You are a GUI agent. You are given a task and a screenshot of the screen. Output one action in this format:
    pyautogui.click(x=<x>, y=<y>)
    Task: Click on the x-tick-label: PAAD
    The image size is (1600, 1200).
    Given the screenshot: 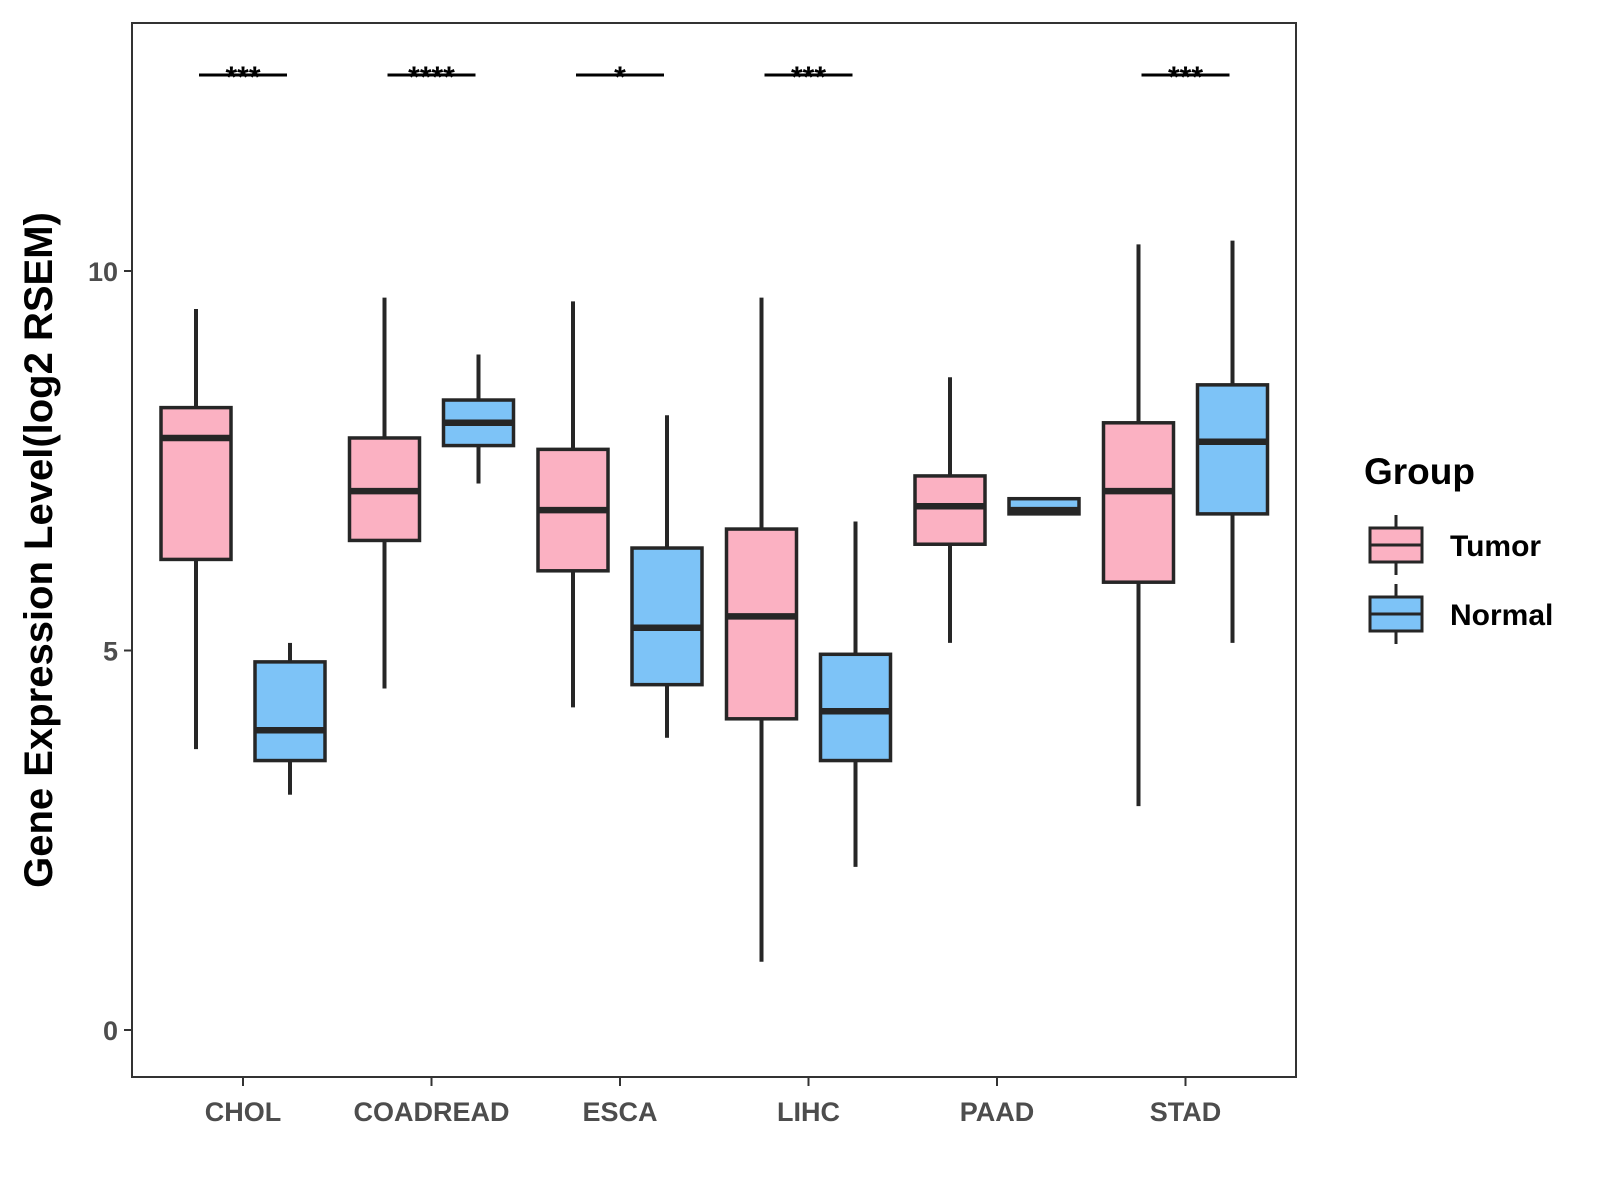 What is the action you would take?
    pyautogui.click(x=997, y=1112)
    